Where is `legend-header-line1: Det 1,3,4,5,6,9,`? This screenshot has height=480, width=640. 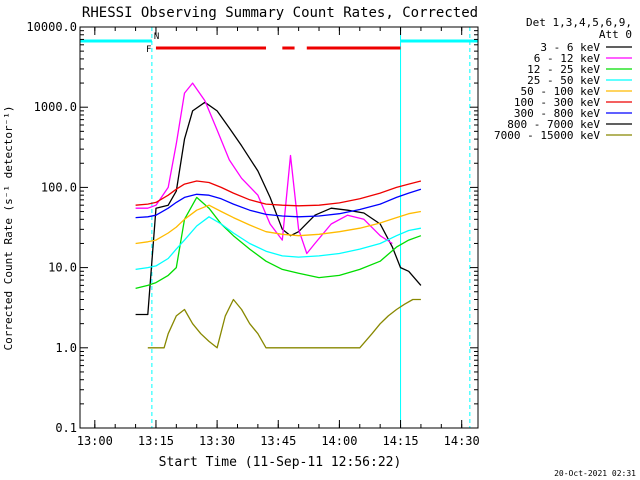 legend-header-line1: Det 1,3,4,5,6,9, is located at coordinates (579, 22).